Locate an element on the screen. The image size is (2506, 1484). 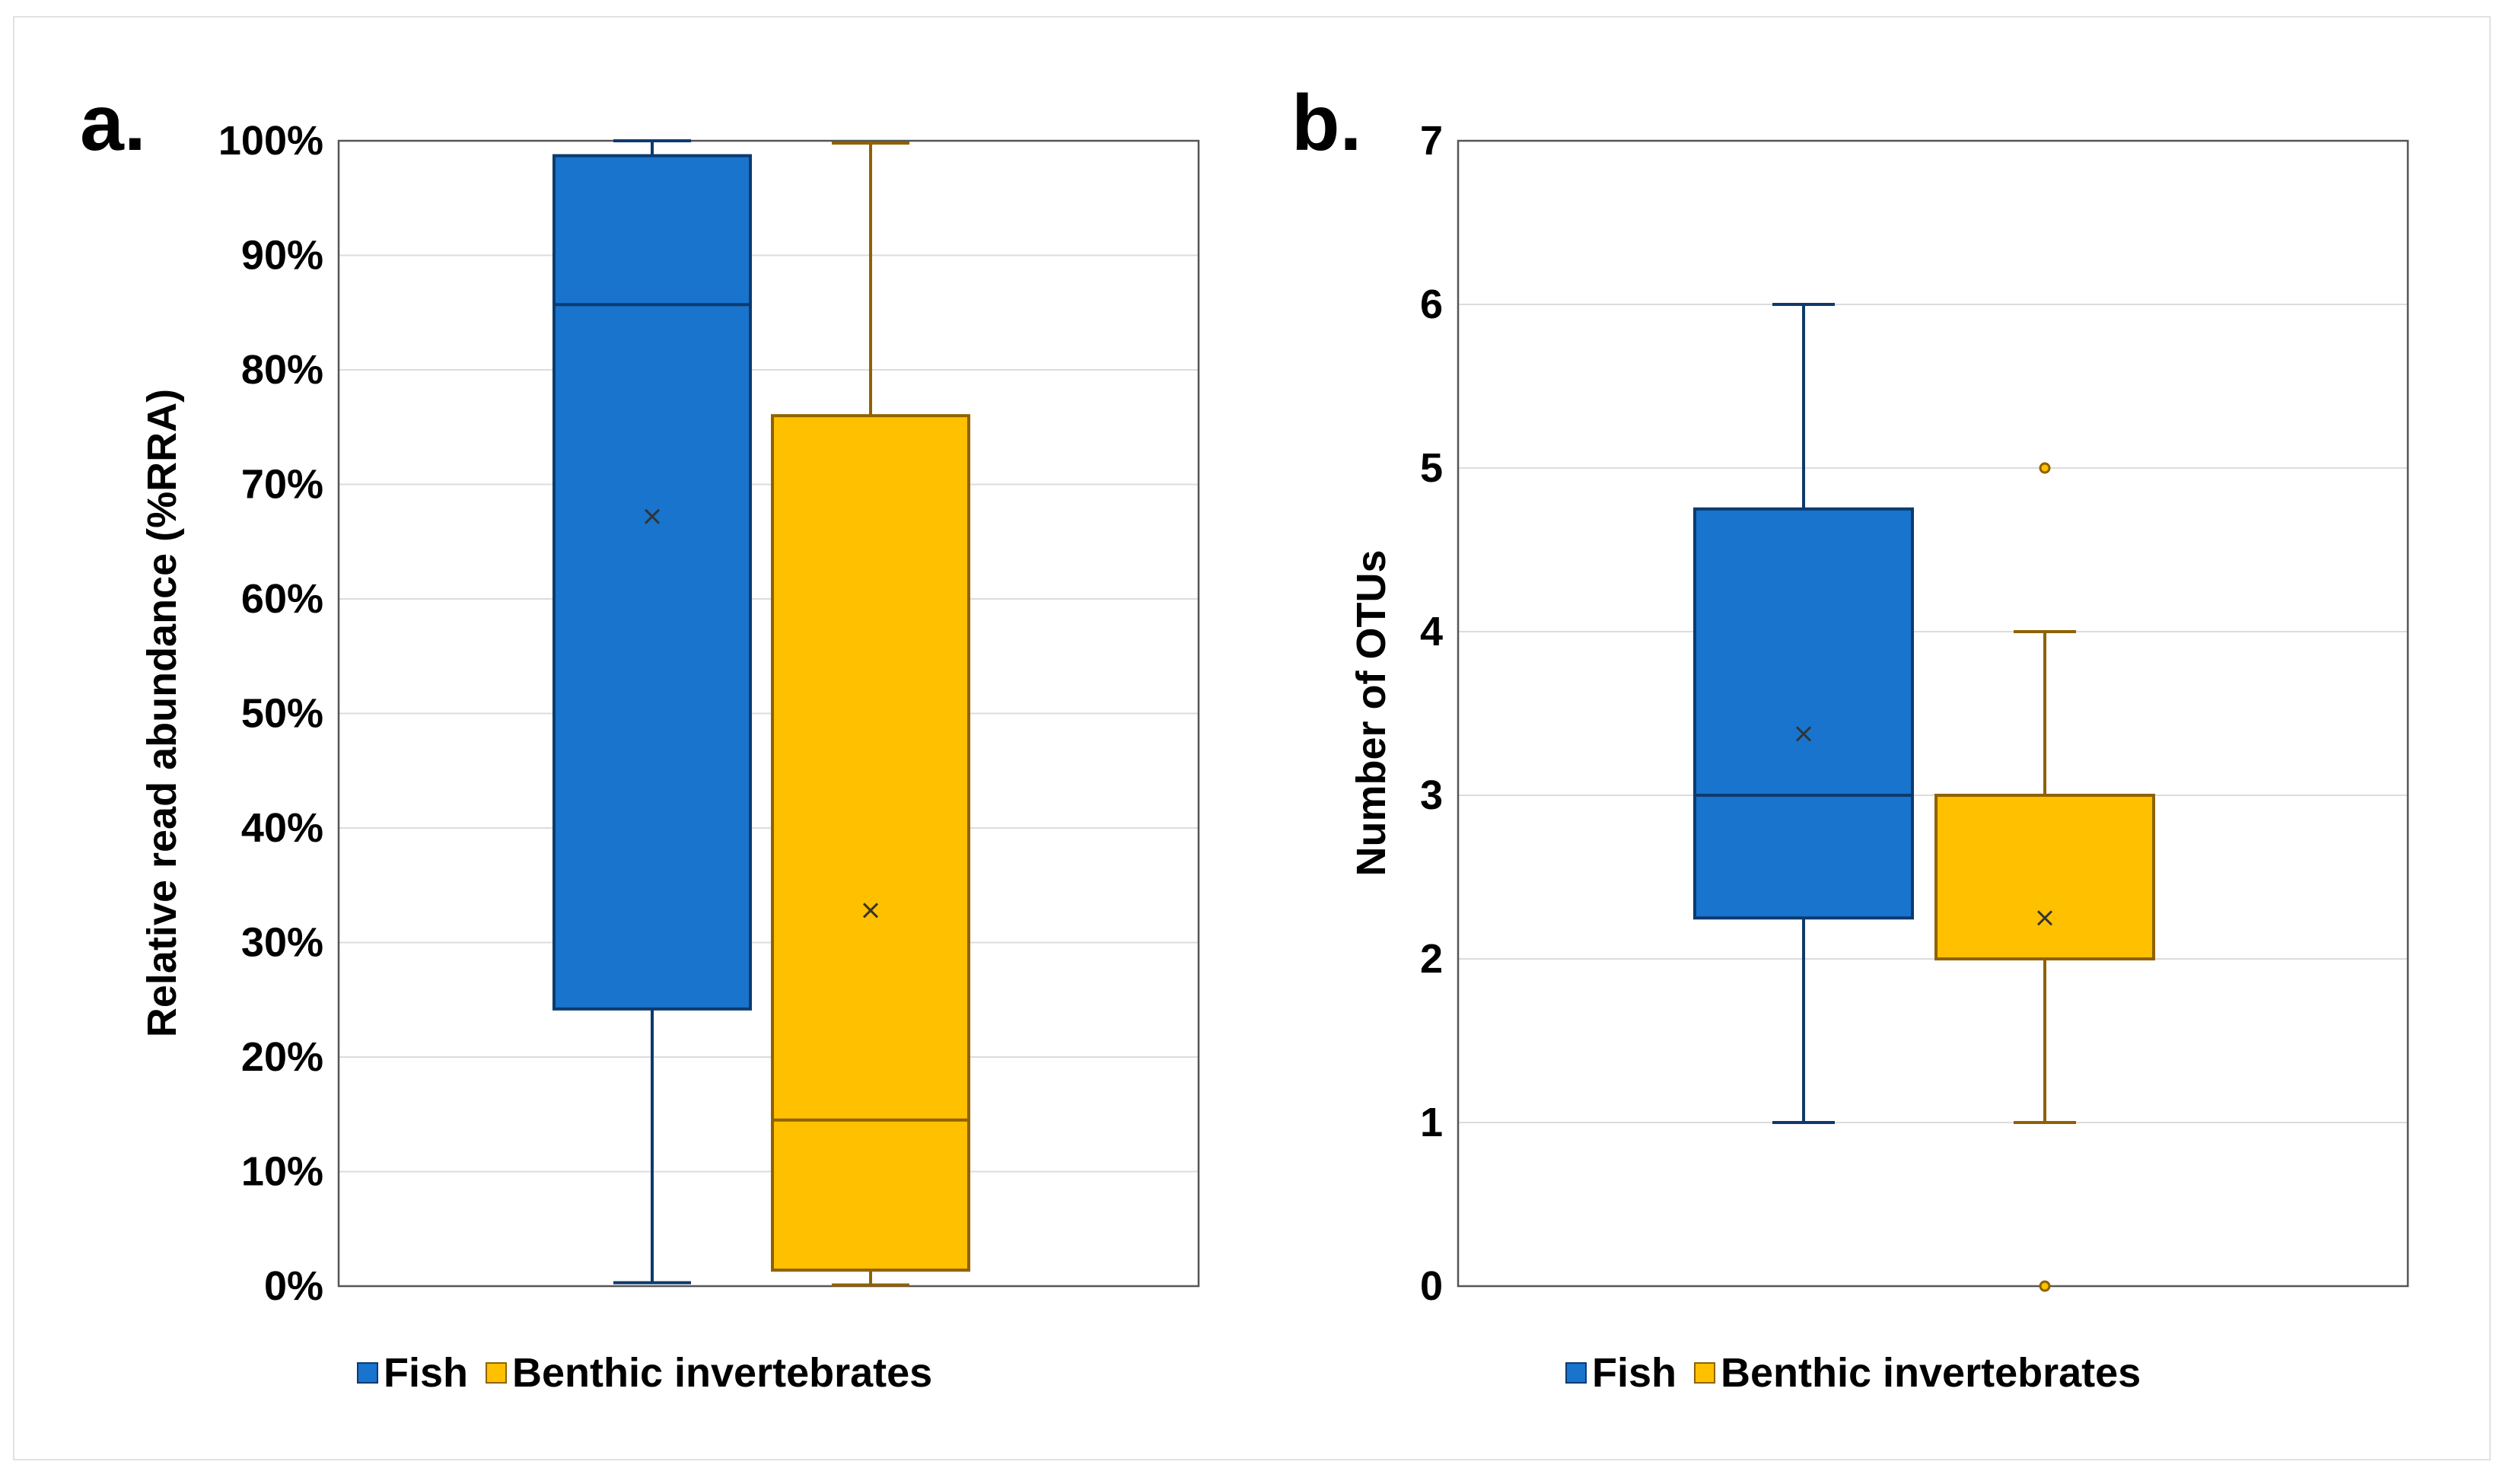
panel-a-ytick-label: 30% is located at coordinates (282, 943).